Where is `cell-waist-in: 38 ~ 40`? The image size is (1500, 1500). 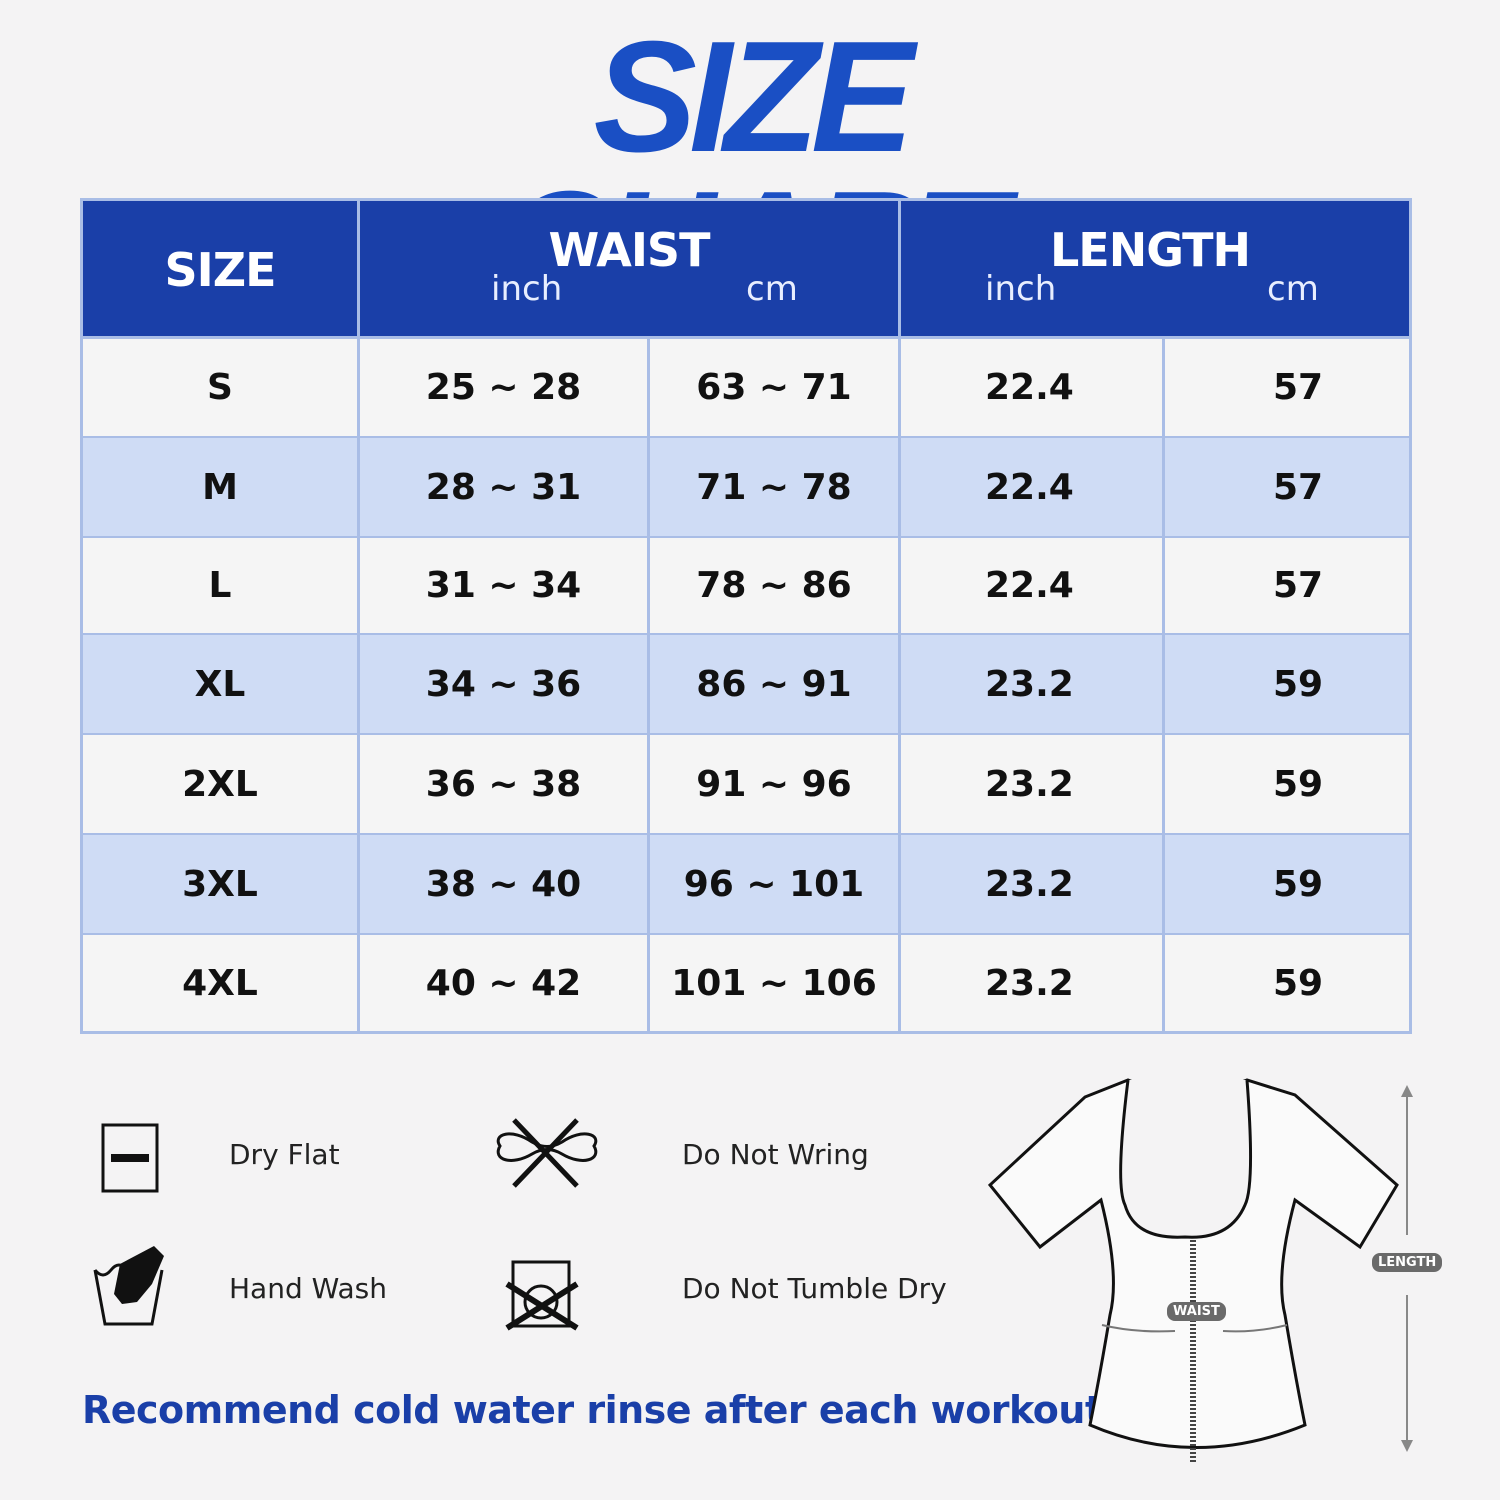 cell-waist-in: 38 ~ 40 is located at coordinates (503, 884).